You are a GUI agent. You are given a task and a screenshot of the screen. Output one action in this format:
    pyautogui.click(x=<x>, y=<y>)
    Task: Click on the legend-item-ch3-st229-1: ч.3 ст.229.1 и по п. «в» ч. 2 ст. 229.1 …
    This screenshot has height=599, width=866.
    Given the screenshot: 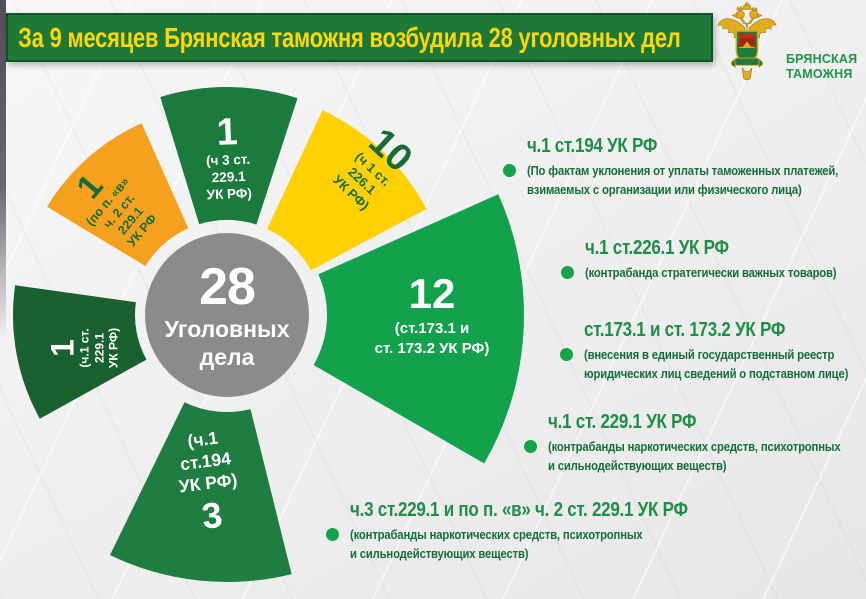 What is the action you would take?
    pyautogui.click(x=536, y=531)
    